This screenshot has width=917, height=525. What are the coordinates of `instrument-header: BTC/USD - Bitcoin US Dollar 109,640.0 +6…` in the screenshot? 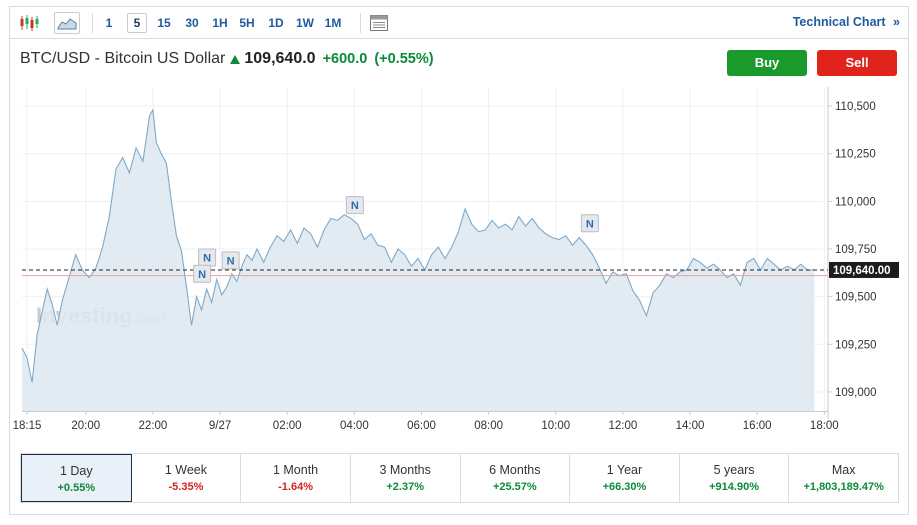 It's located at (227, 59).